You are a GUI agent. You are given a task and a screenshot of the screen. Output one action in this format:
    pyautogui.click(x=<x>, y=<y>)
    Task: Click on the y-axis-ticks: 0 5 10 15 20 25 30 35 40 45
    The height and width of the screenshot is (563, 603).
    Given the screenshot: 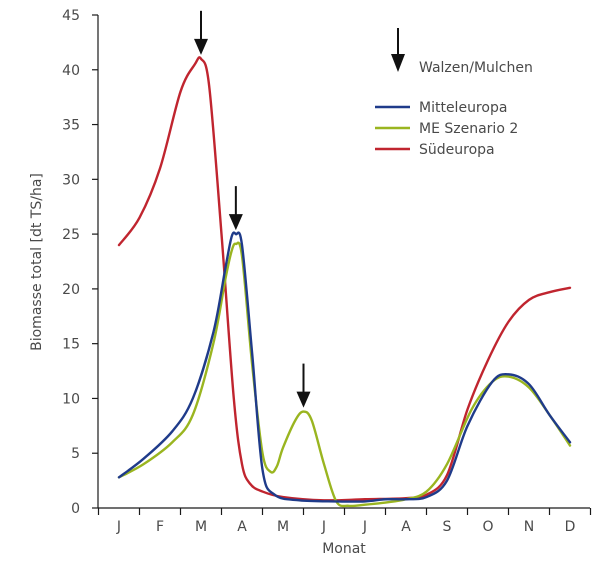 What is the action you would take?
    pyautogui.click(x=80, y=262)
    